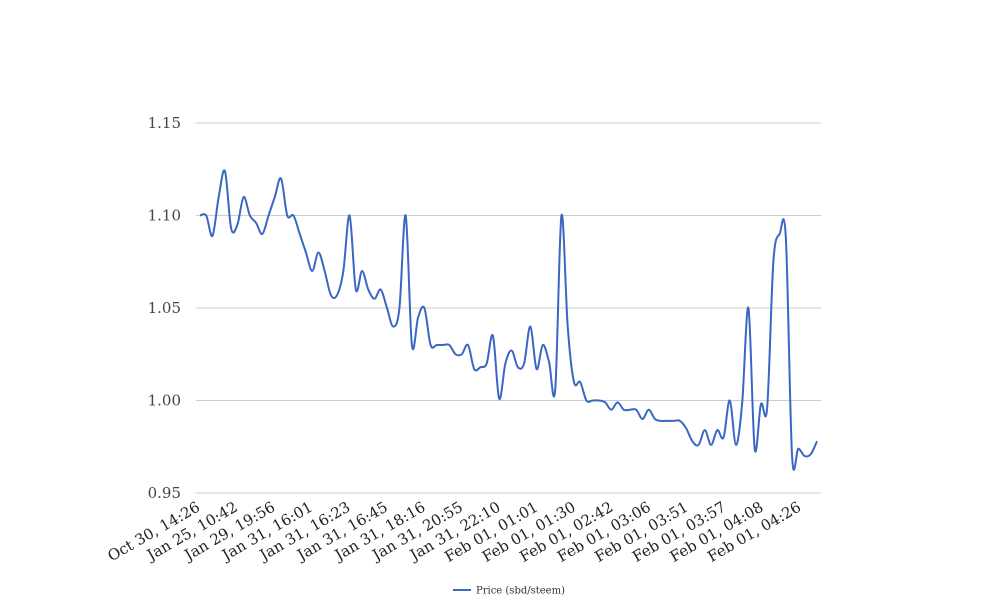  I want to click on y-tick-label: 1.05, so click(164, 308).